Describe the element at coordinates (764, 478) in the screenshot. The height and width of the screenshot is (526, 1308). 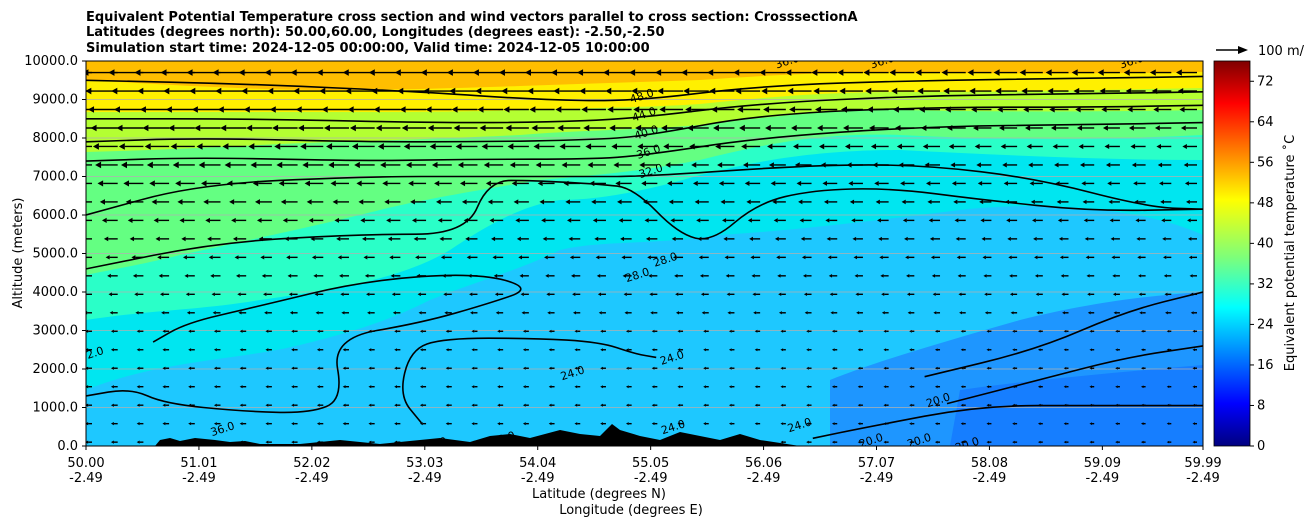
I see `x-tick-lon-6: -2.49` at that location.